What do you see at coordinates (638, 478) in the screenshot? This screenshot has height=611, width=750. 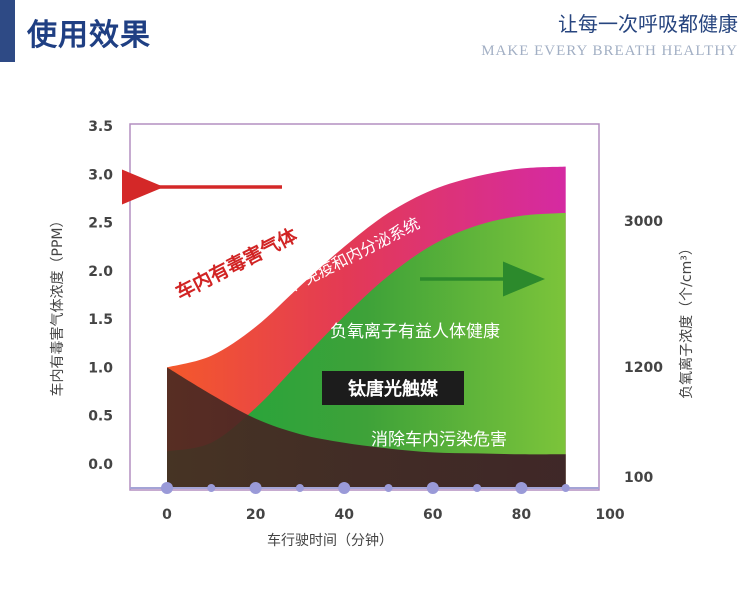 I see `y-right-tick-label: 100` at bounding box center [638, 478].